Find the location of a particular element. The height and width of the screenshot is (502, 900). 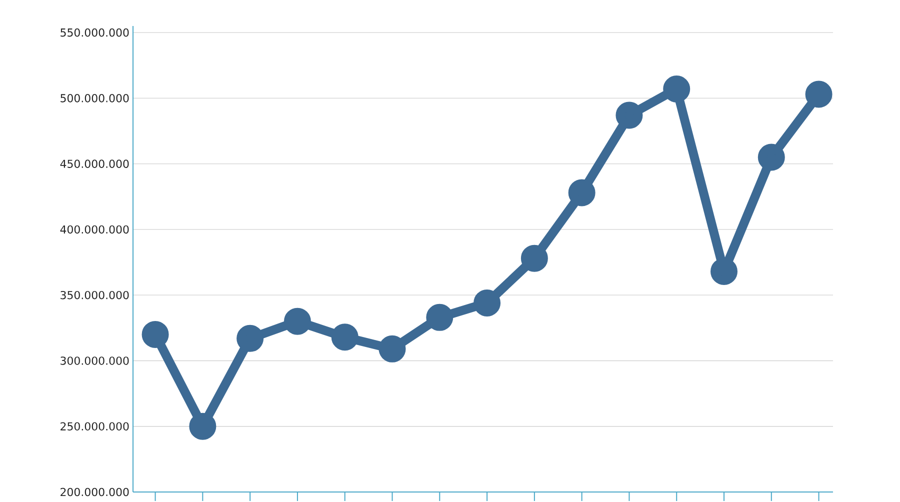

y-tick-label: 350.000.000 is located at coordinates (94, 295).